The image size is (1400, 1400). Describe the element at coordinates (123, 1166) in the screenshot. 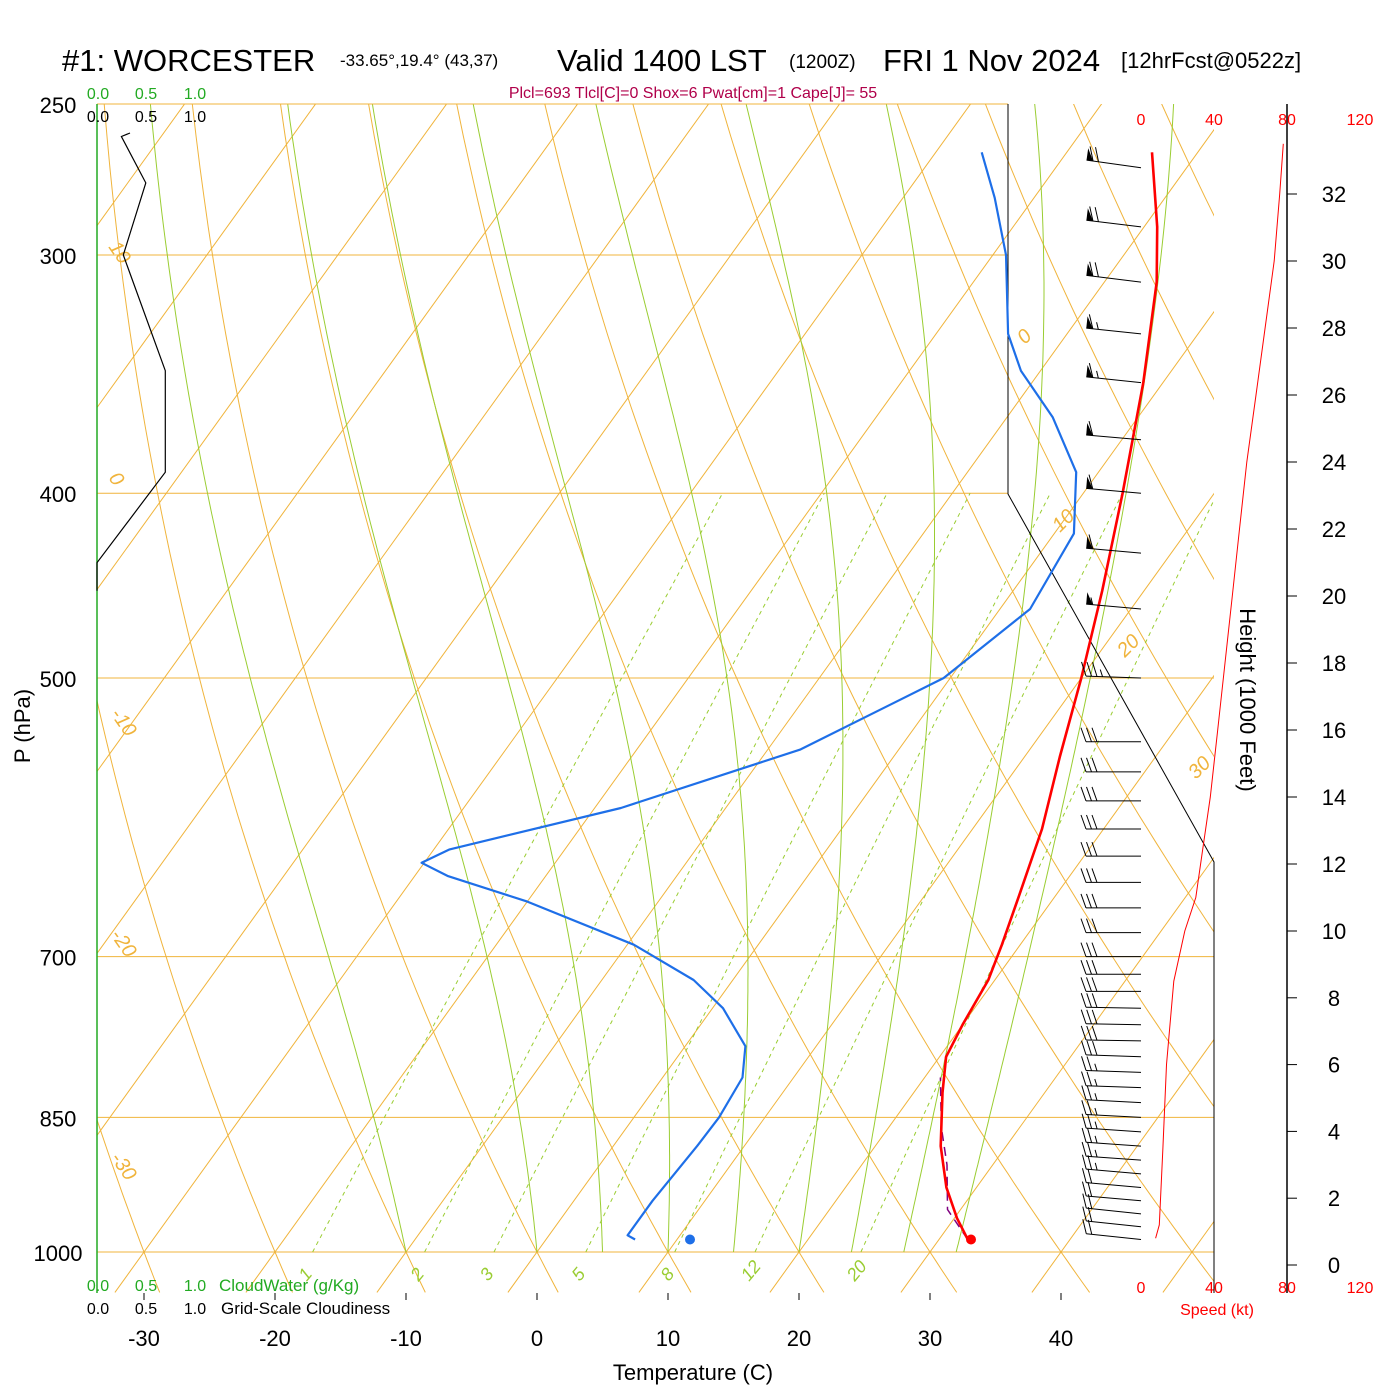

I see `isotherm-label: -30` at that location.